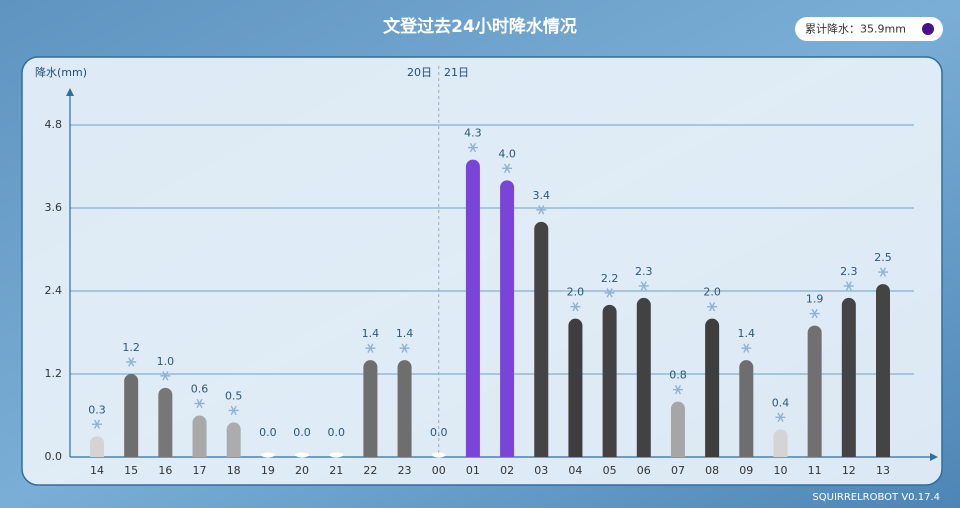 The image size is (960, 508). What do you see at coordinates (678, 470) in the screenshot?
I see `x-tick-label: 07` at bounding box center [678, 470].